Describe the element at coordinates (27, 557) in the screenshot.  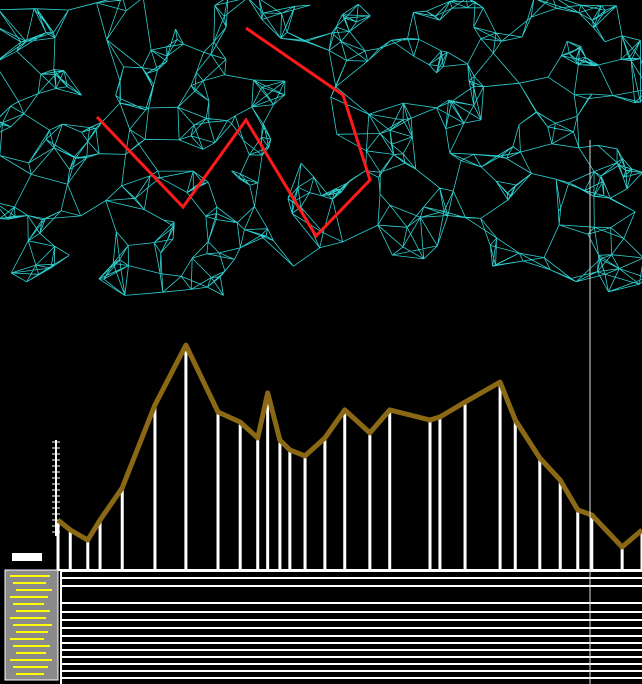
I see `scale-label-box` at that location.